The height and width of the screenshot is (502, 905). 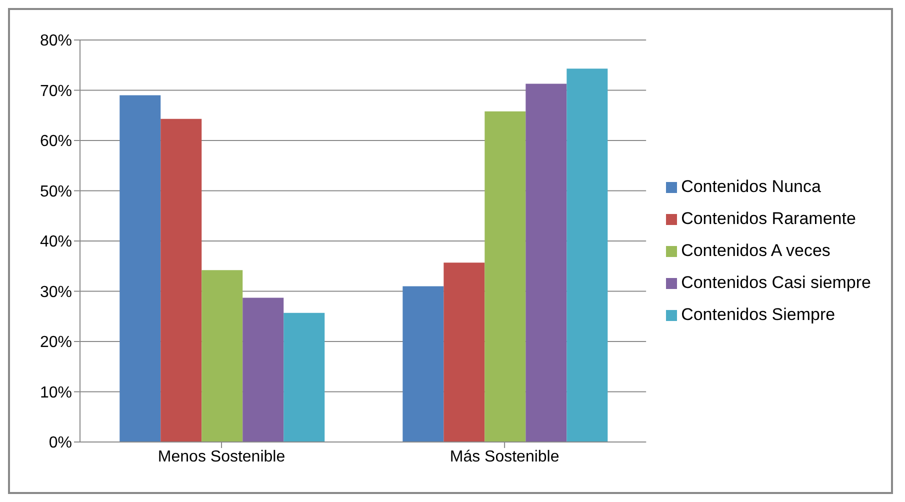 I want to click on legend-label: Contenidos Raramente, so click(x=768, y=218).